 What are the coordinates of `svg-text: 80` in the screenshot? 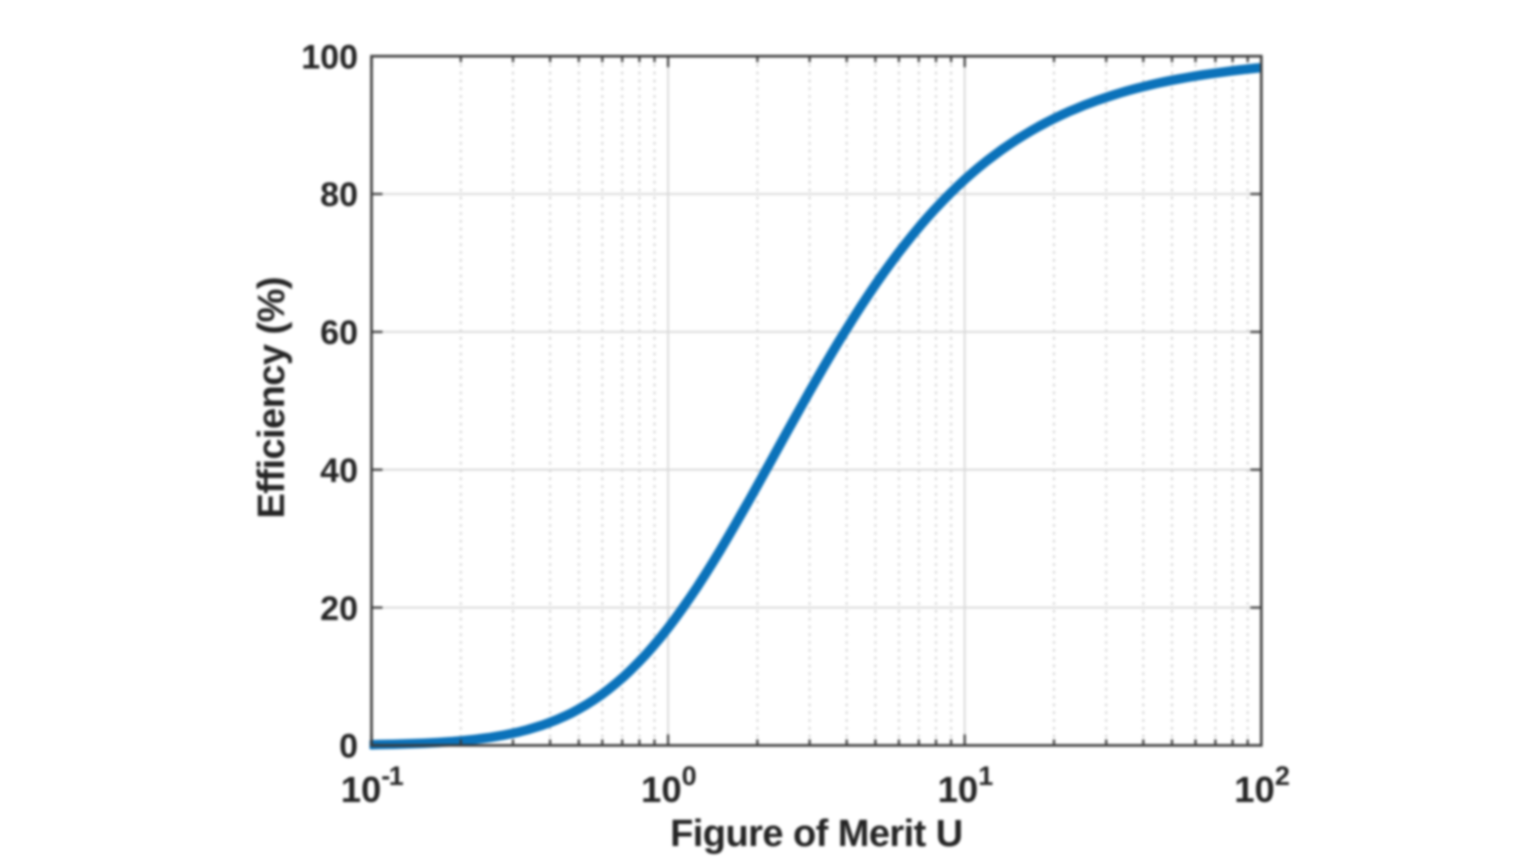 It's located at (339, 195).